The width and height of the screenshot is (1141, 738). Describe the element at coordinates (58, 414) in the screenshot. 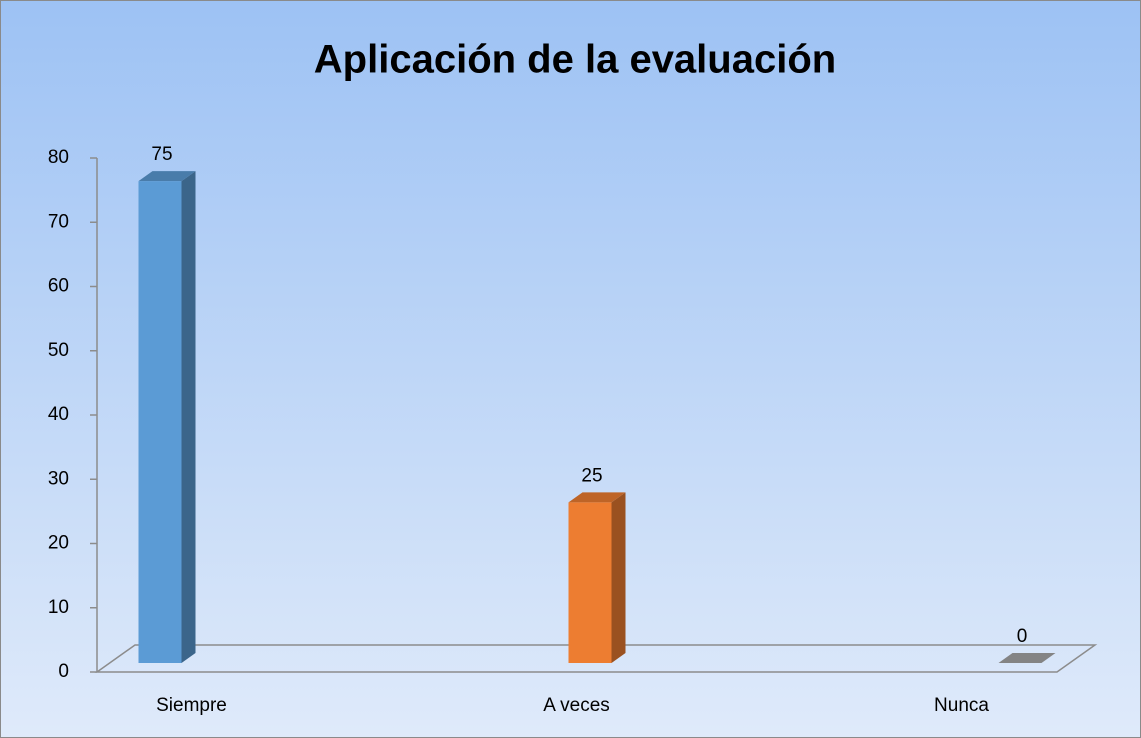

I see `y-tick-label: 40` at that location.